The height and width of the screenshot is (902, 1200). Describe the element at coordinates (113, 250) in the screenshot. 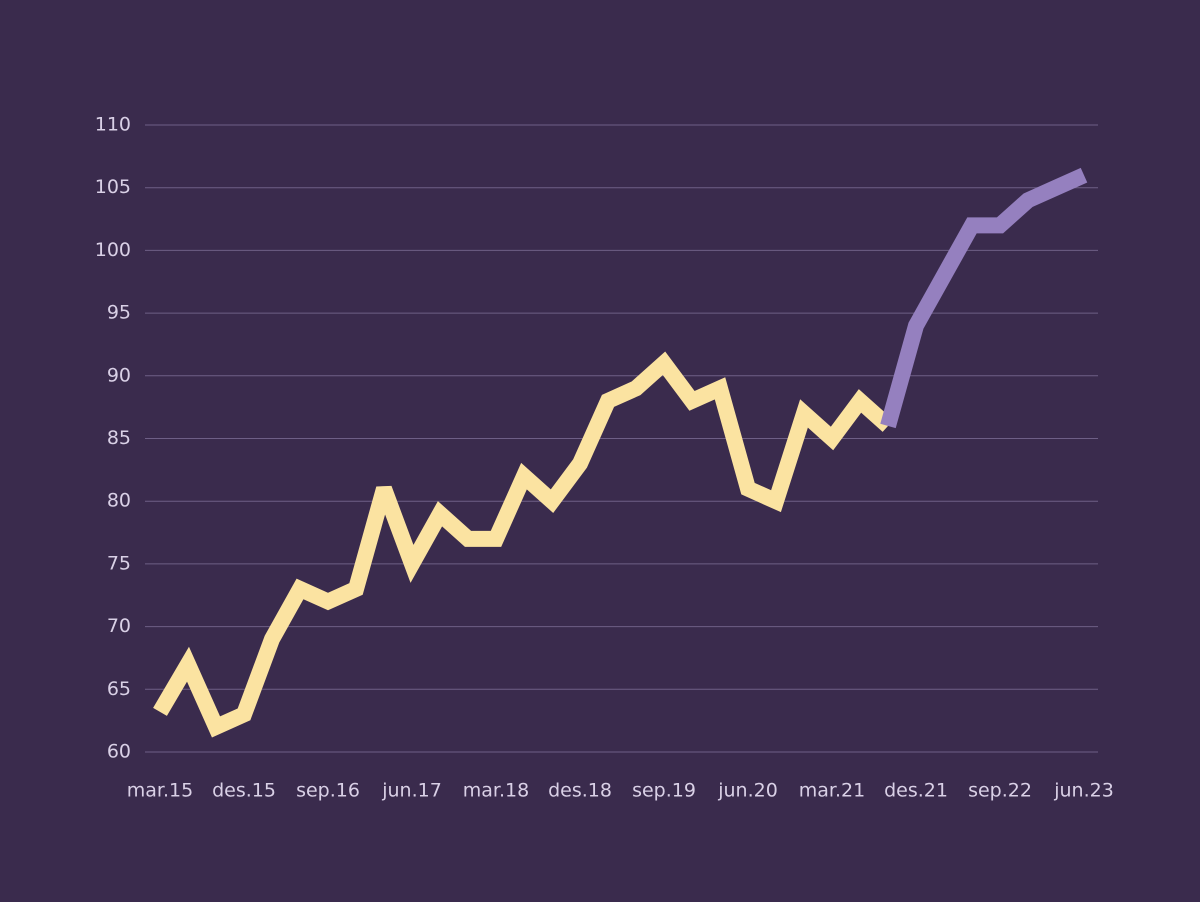

I see `y-tick-label: 100` at that location.